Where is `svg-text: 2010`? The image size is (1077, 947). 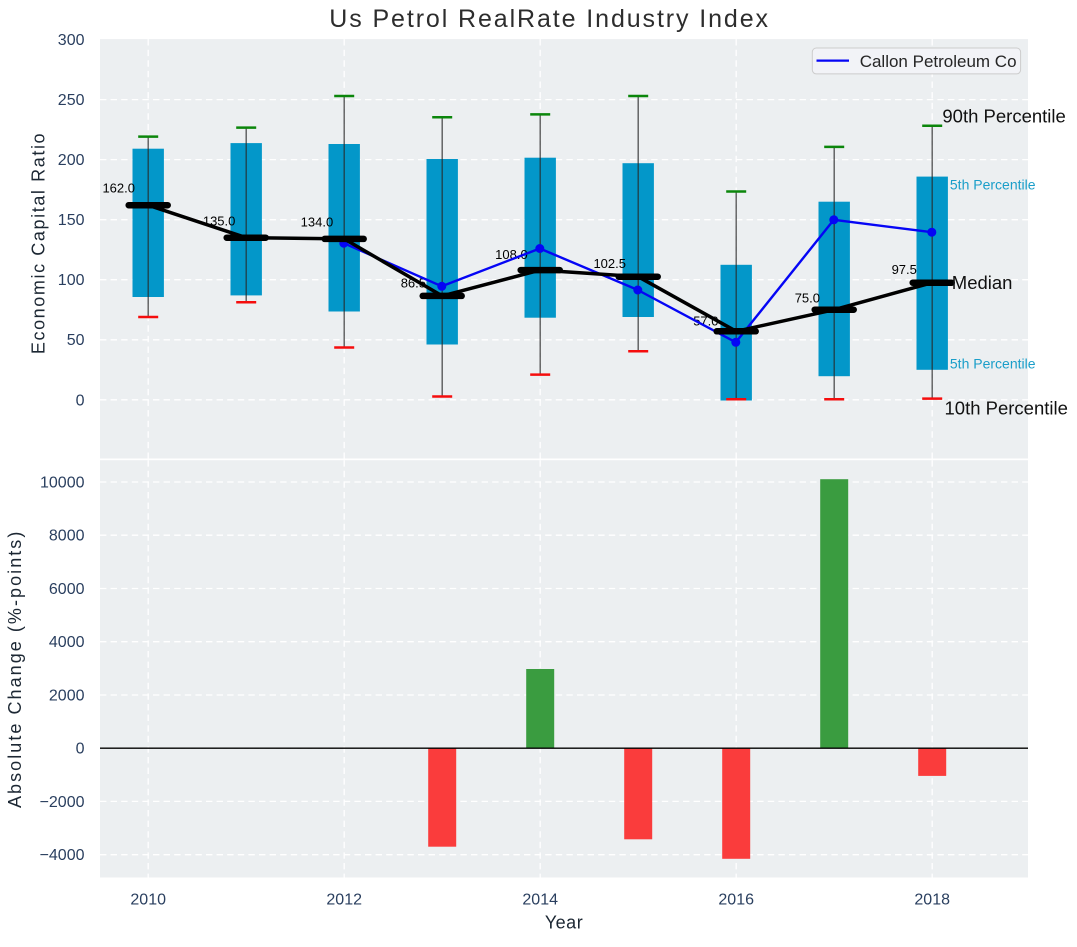 svg-text: 2010 is located at coordinates (148, 899).